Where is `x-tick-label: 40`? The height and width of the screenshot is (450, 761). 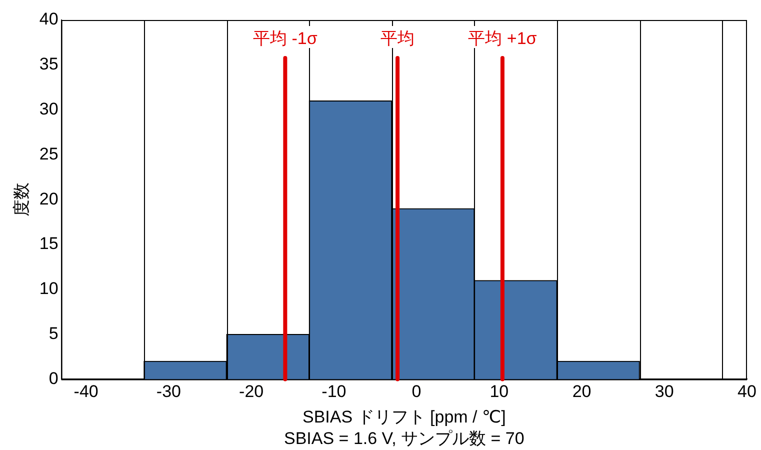
x-tick-label: 40 is located at coordinates (747, 392).